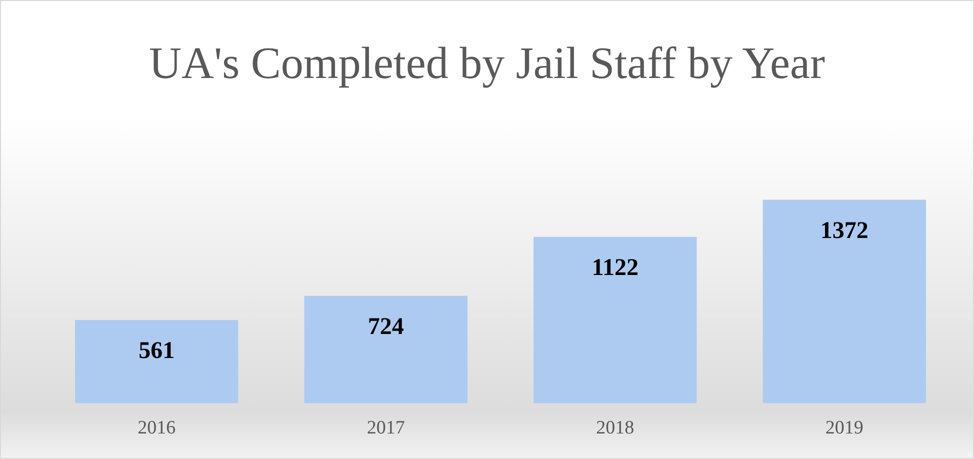  Describe the element at coordinates (156, 351) in the screenshot. I see `data-label: 561` at that location.